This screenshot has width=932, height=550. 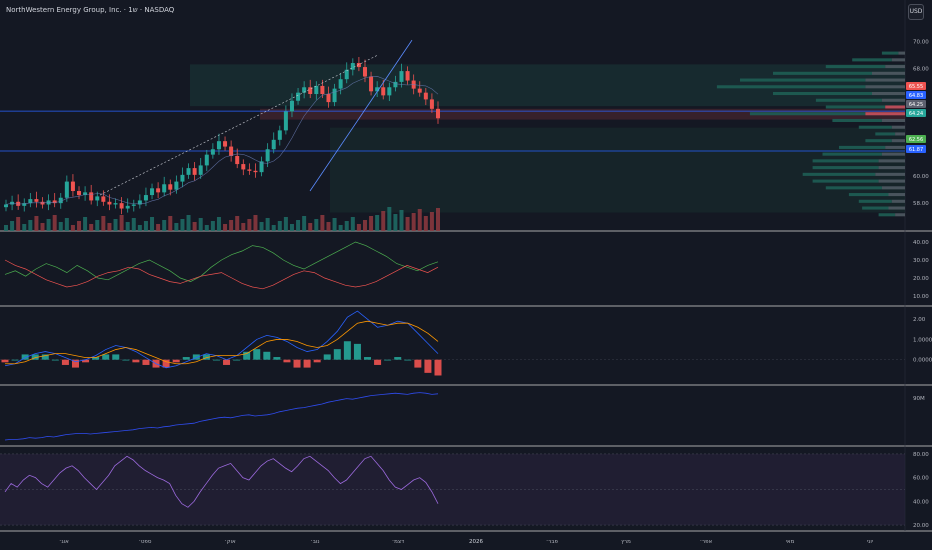 I want to click on price-axis-tick: 58.00, so click(x=921, y=204).